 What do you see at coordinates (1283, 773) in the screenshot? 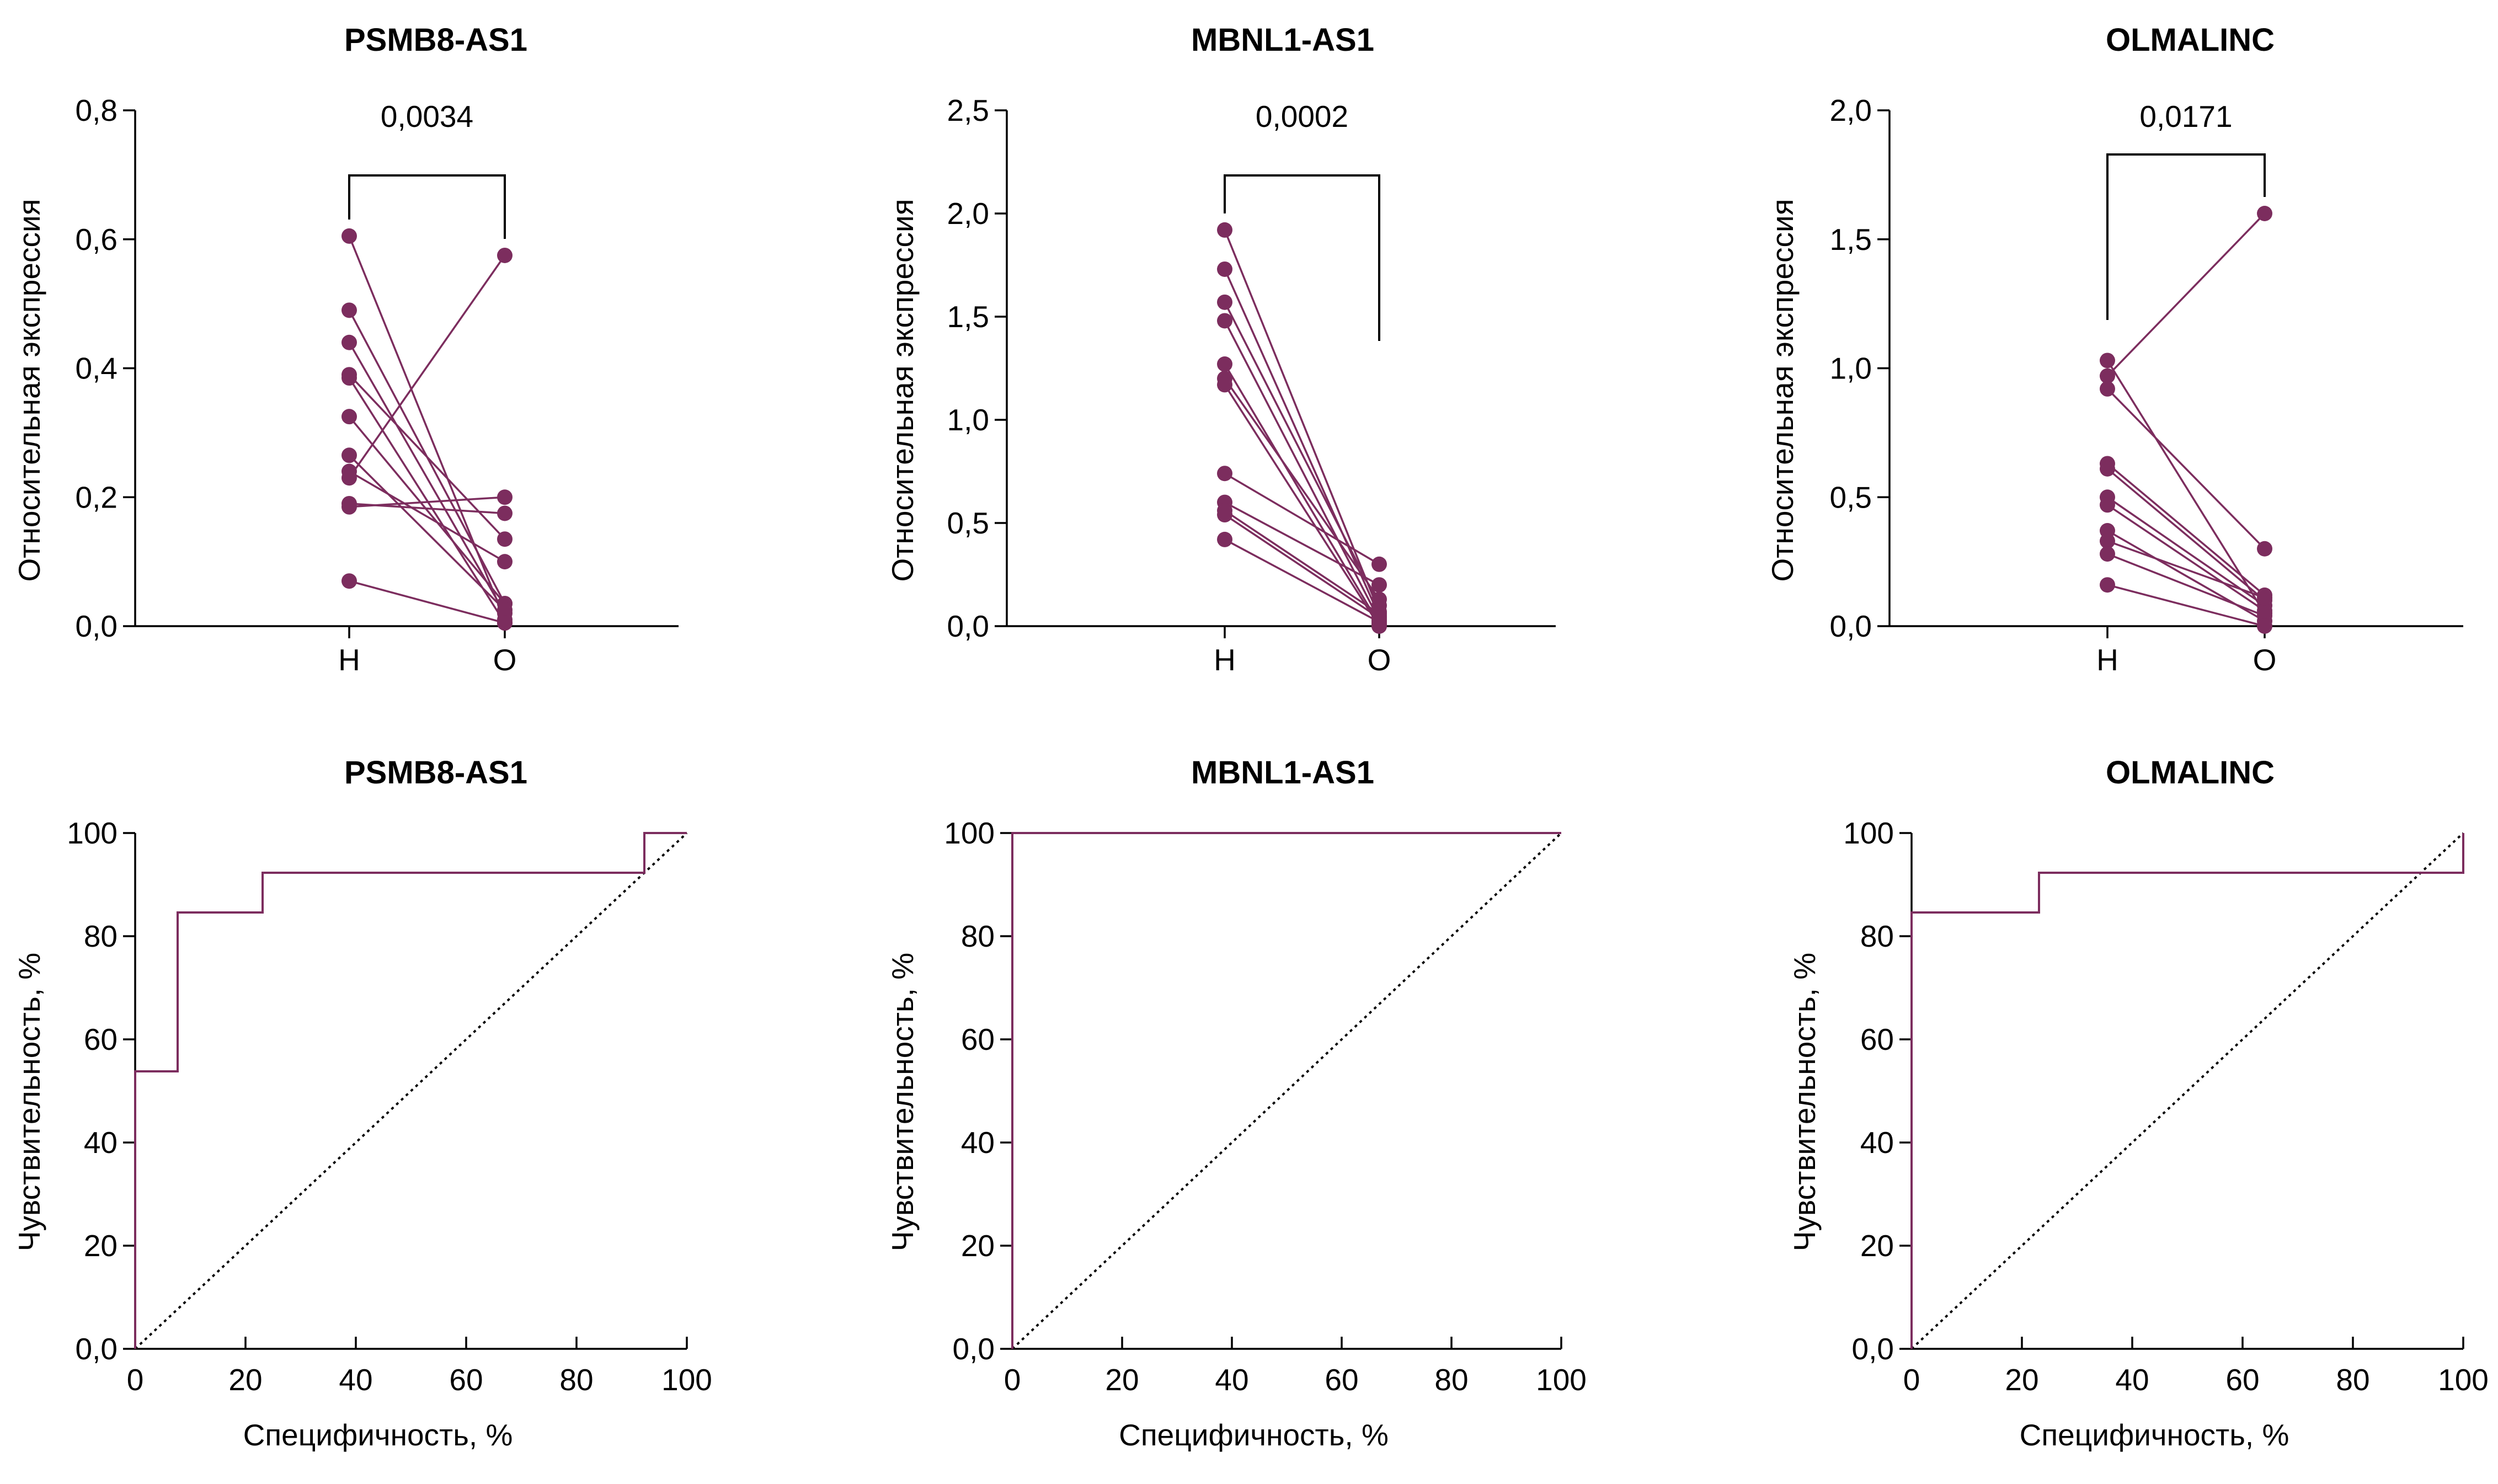
I see `chart-title: MBNL1-AS1` at bounding box center [1283, 773].